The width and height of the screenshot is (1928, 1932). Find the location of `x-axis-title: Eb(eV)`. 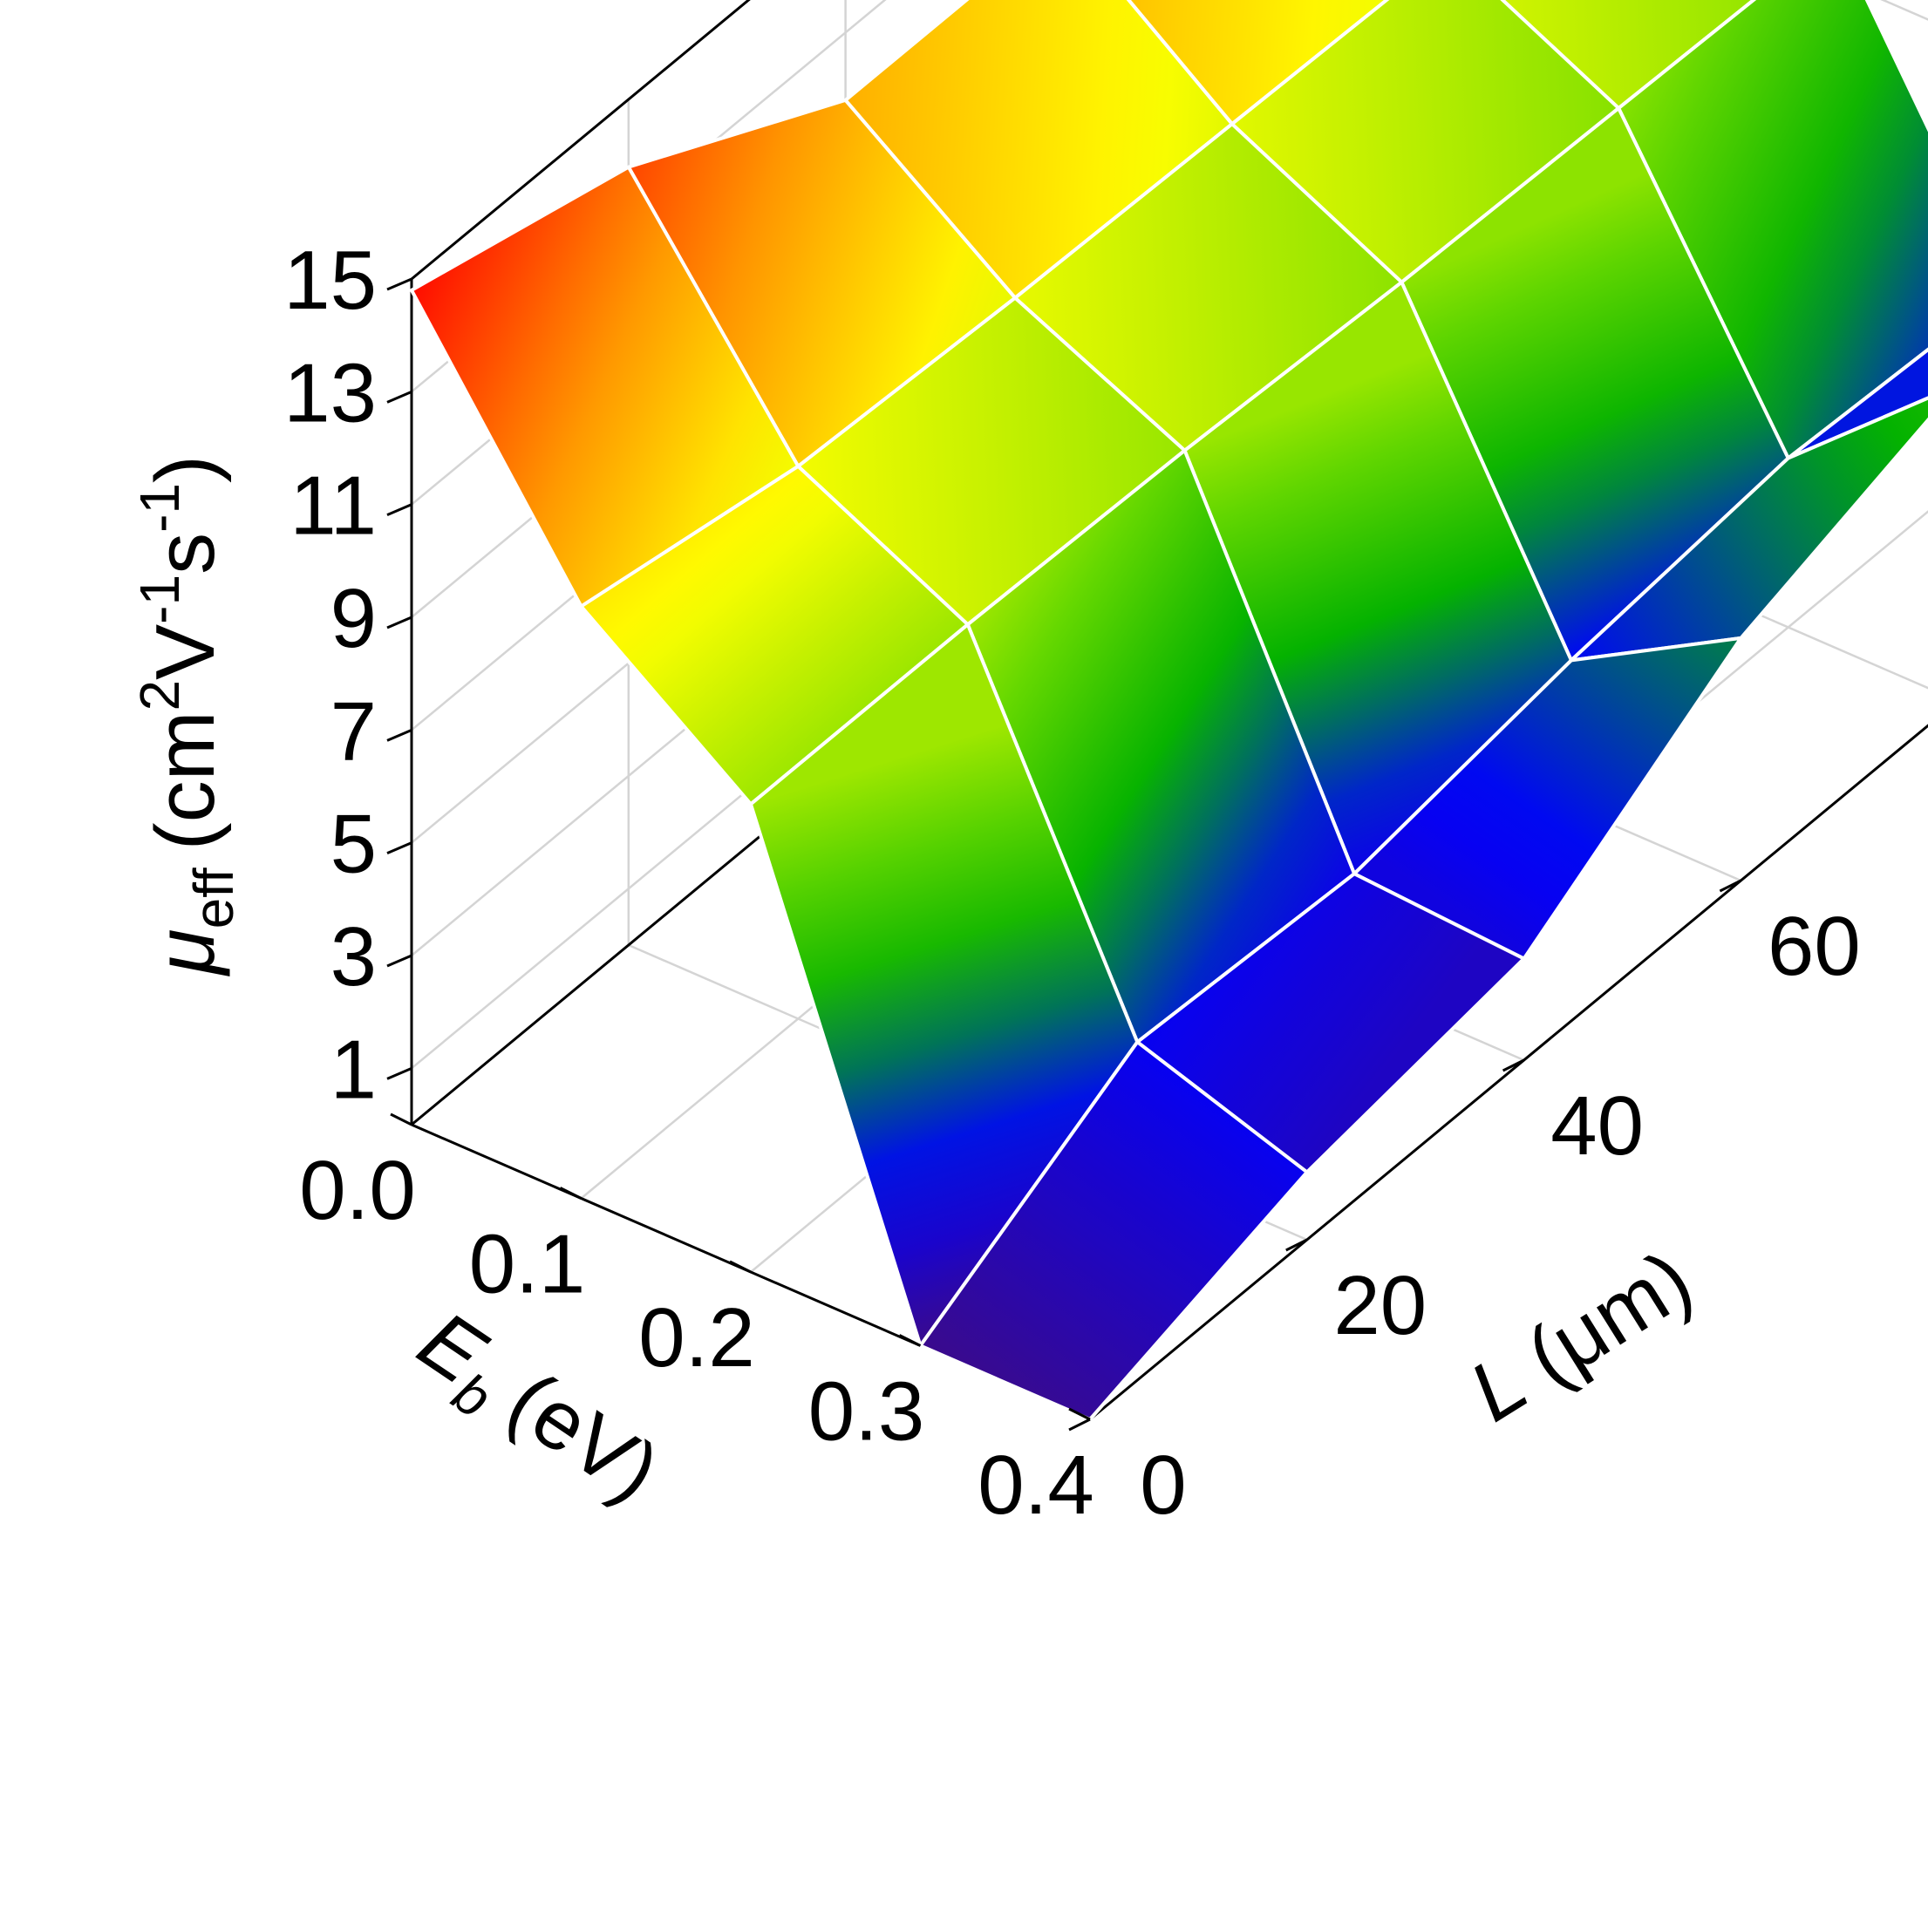

x-axis-title: Eb(eV) is located at coordinates (535, 1411).